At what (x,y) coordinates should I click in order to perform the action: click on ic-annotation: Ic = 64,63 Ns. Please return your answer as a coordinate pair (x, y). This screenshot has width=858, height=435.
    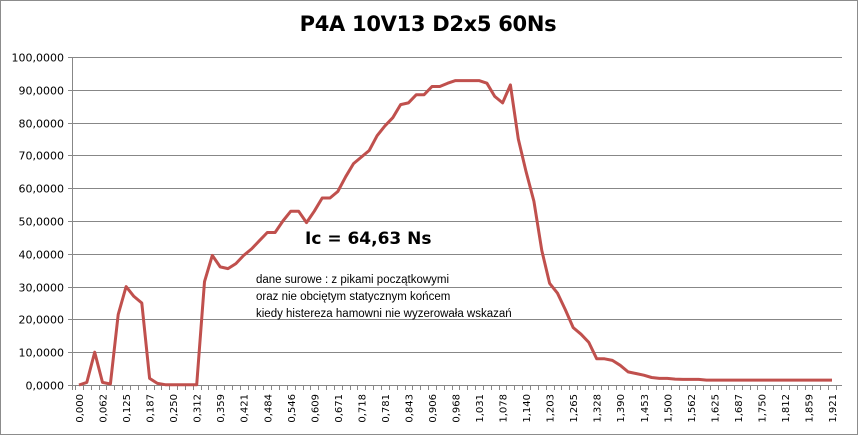
    Looking at the image, I should click on (368, 239).